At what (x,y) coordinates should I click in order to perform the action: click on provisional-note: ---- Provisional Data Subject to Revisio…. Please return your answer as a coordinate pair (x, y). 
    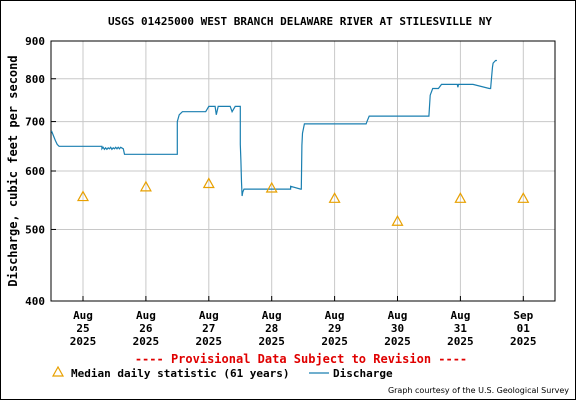
    Looking at the image, I should click on (301, 359).